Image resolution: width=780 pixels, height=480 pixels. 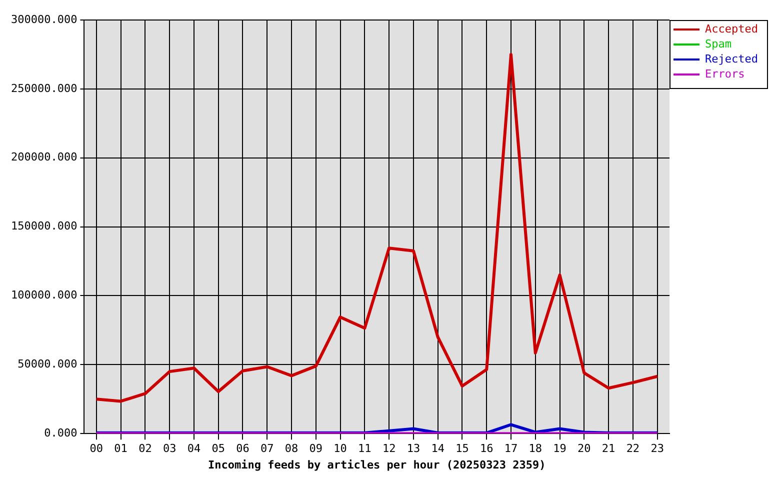 What do you see at coordinates (559, 449) in the screenshot?
I see `x-tick-label: 19` at bounding box center [559, 449].